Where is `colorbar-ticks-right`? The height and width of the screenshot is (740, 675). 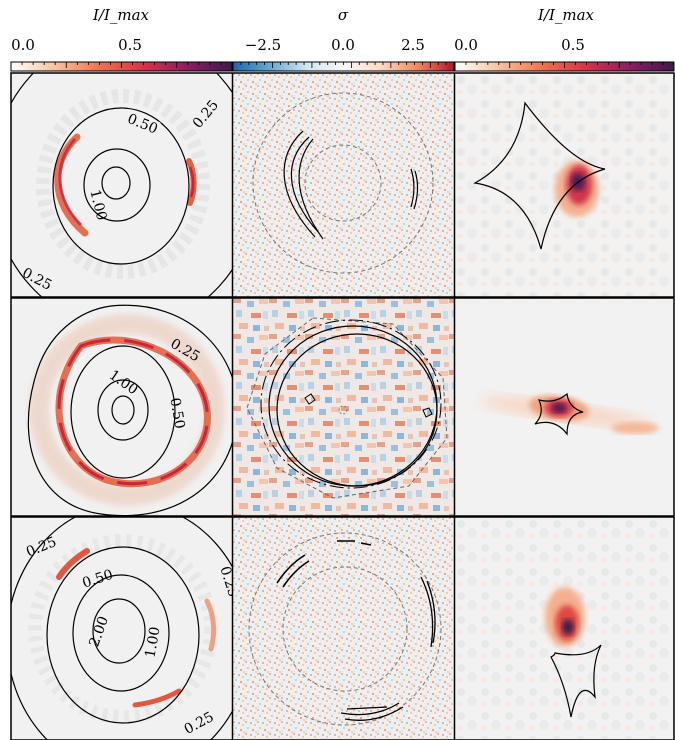
colorbar-ticks-right is located at coordinates (564, 65).